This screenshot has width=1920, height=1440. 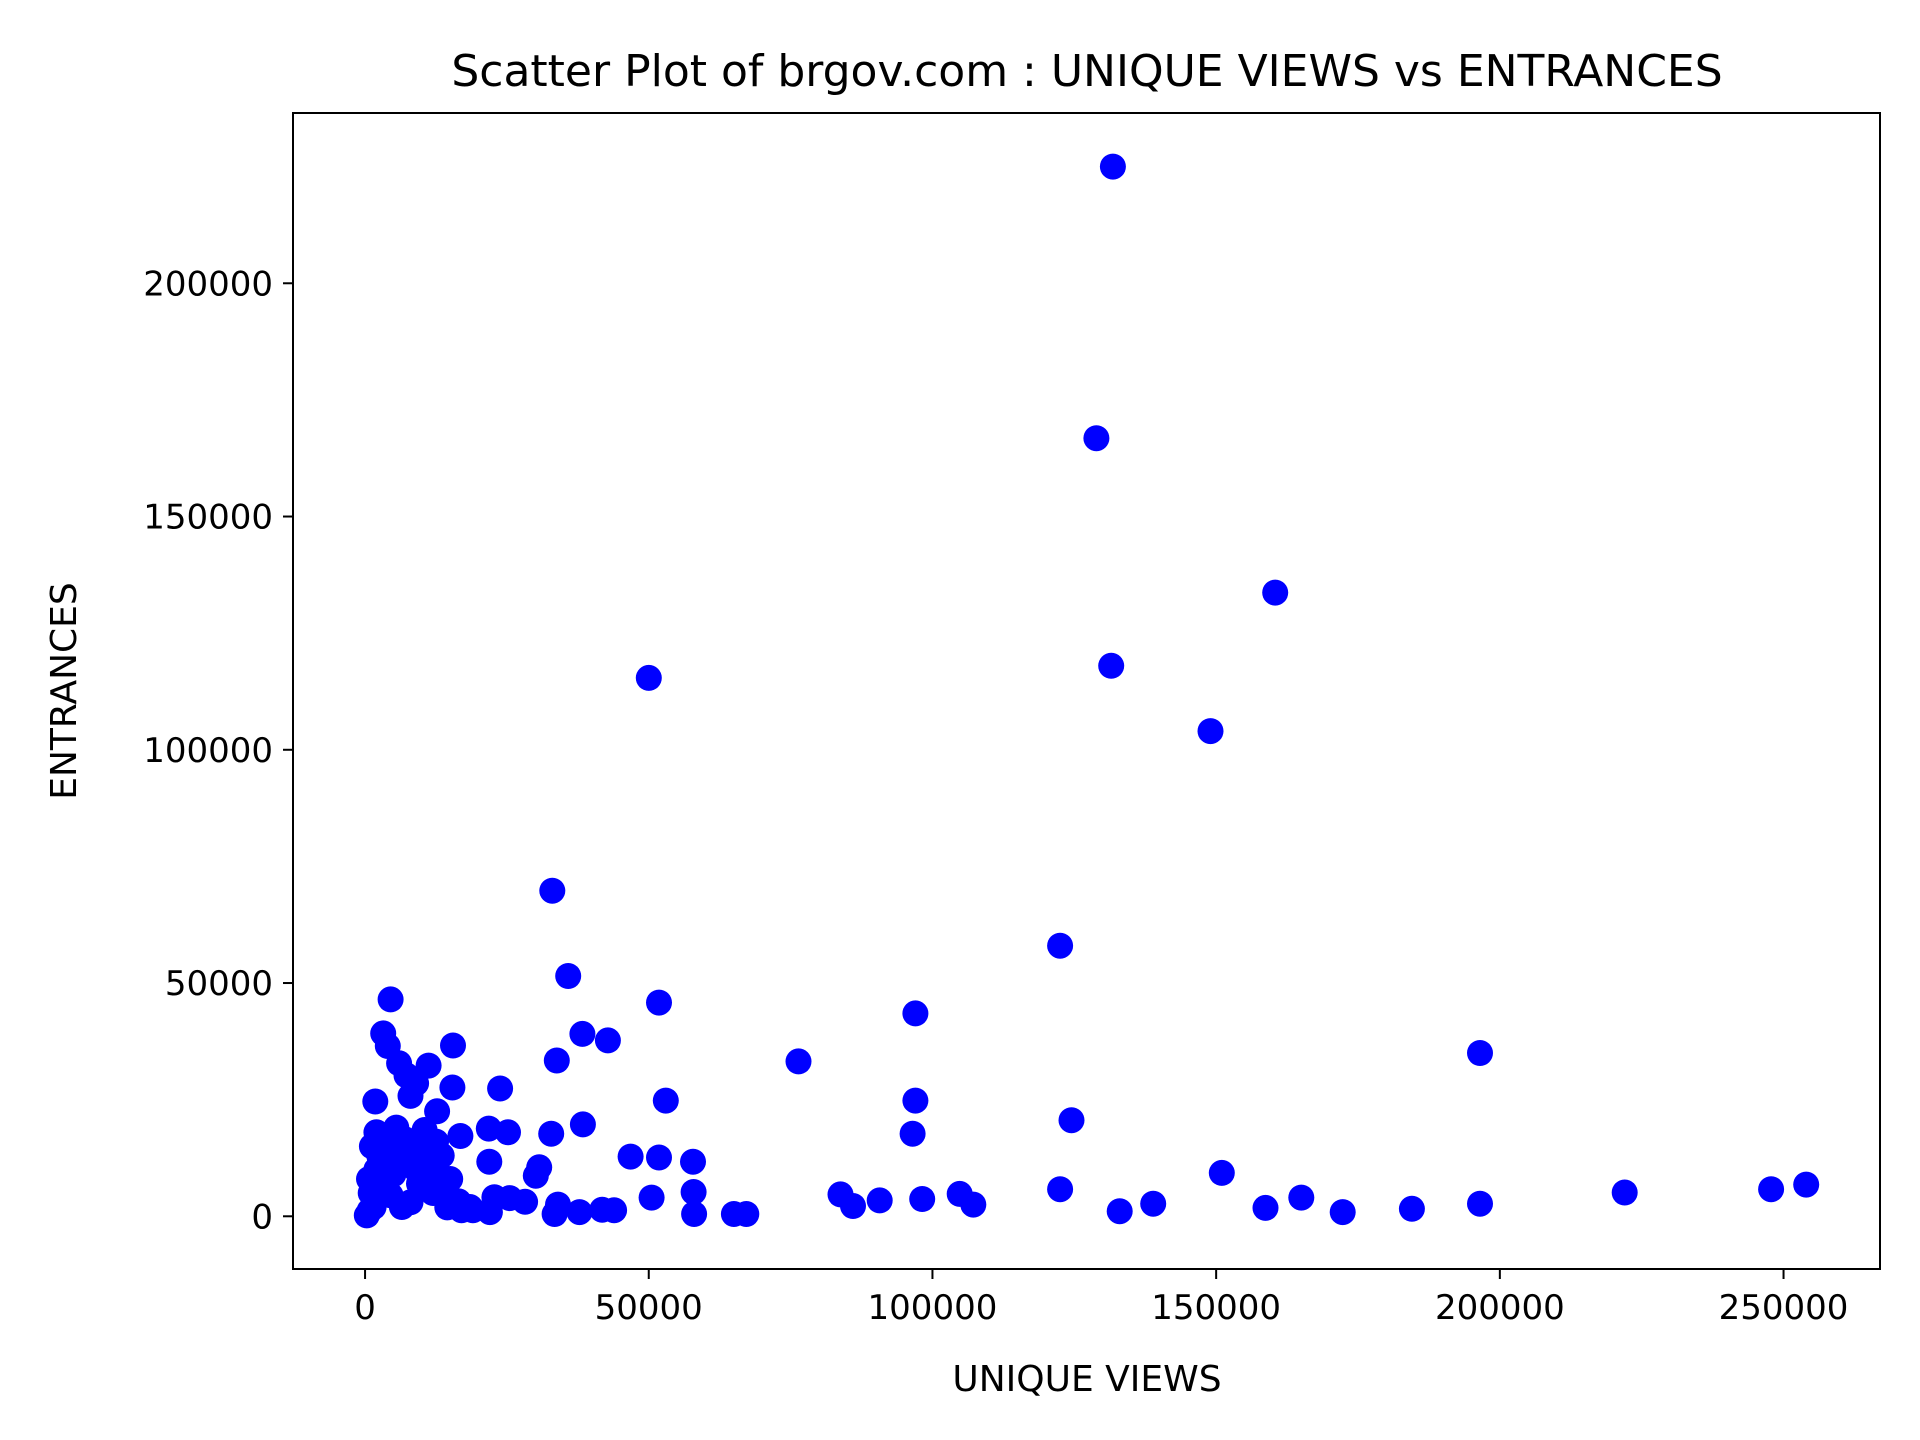 I want to click on x-tick-label: 150000, so click(x=1216, y=1308).